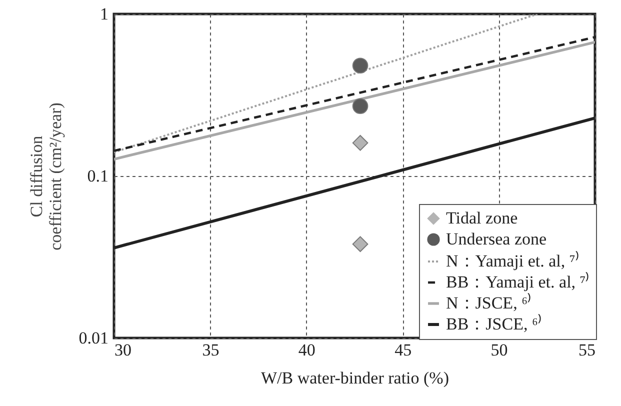 The width and height of the screenshot is (621, 406). What do you see at coordinates (307, 350) in the screenshot?
I see `x-tick-label: 40` at bounding box center [307, 350].